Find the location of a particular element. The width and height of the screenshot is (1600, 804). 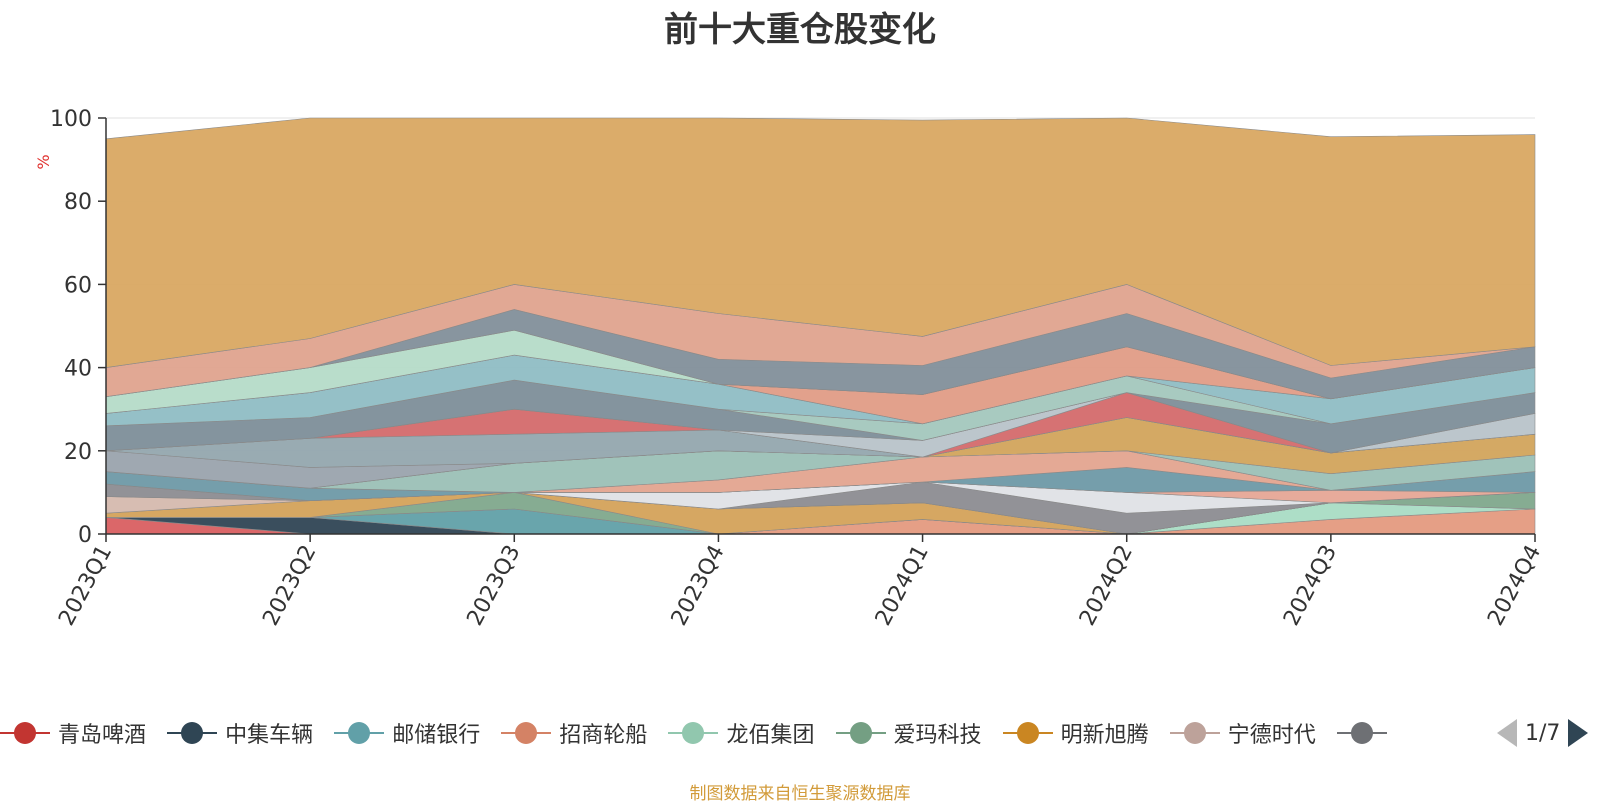

legend-label: 招商轮船 is located at coordinates (603, 735).